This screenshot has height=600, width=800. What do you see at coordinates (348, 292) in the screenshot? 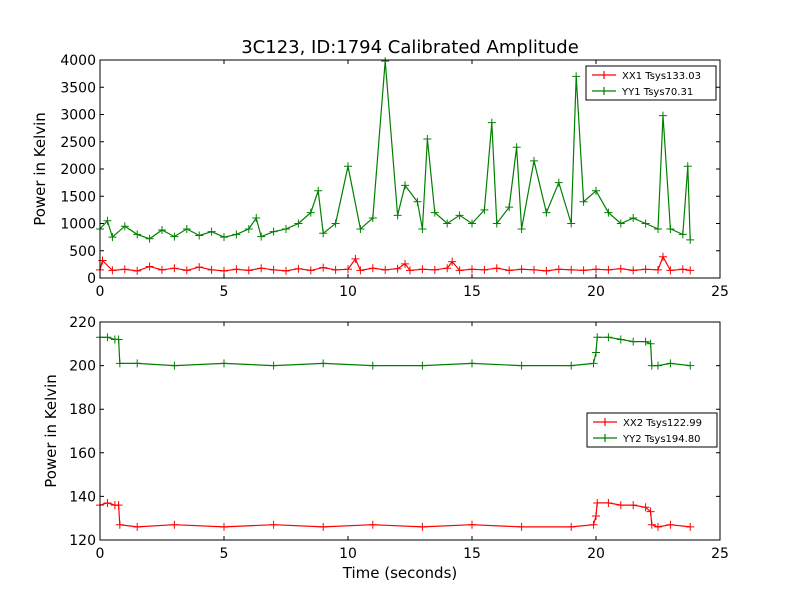
I see `x-tick-label-1-3: 10` at bounding box center [348, 292].